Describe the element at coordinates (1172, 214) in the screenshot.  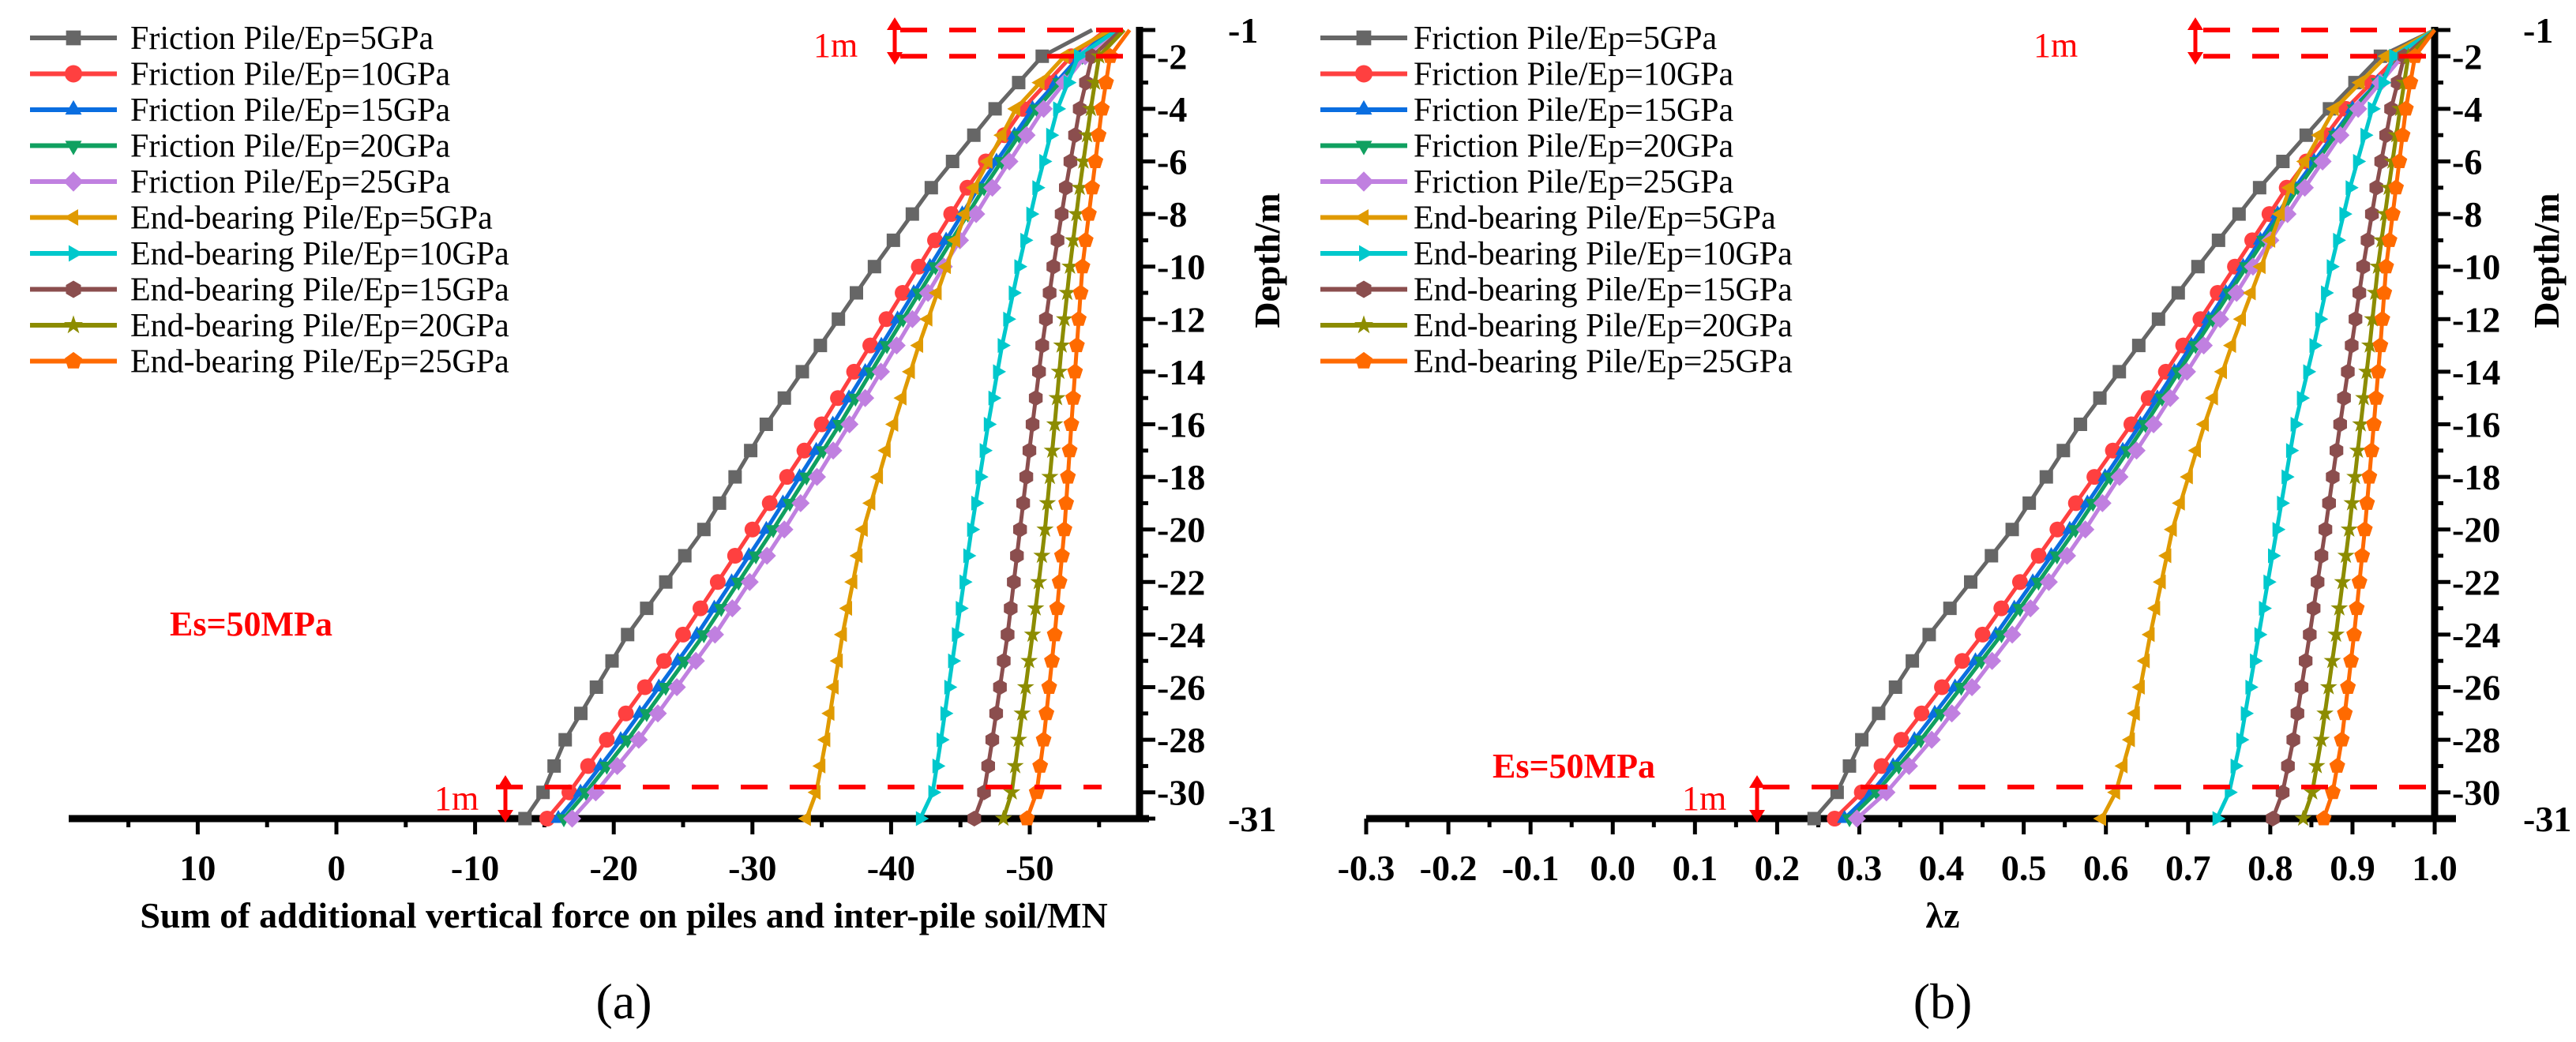
I see `chart-a-y-tick-label: -8` at that location.